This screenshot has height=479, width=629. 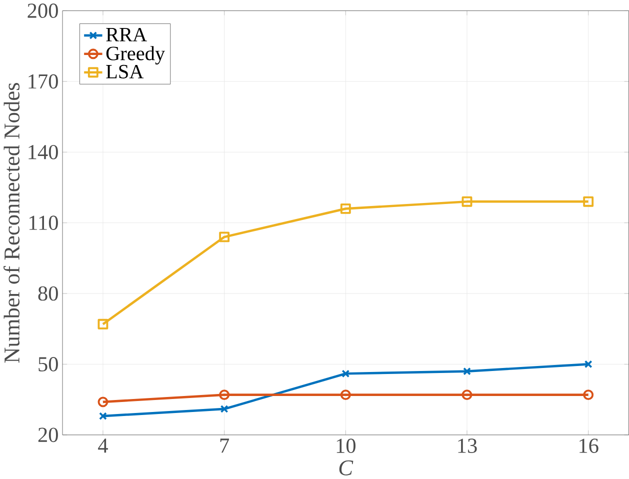 I want to click on y-tick-label: 140, so click(x=43, y=152).